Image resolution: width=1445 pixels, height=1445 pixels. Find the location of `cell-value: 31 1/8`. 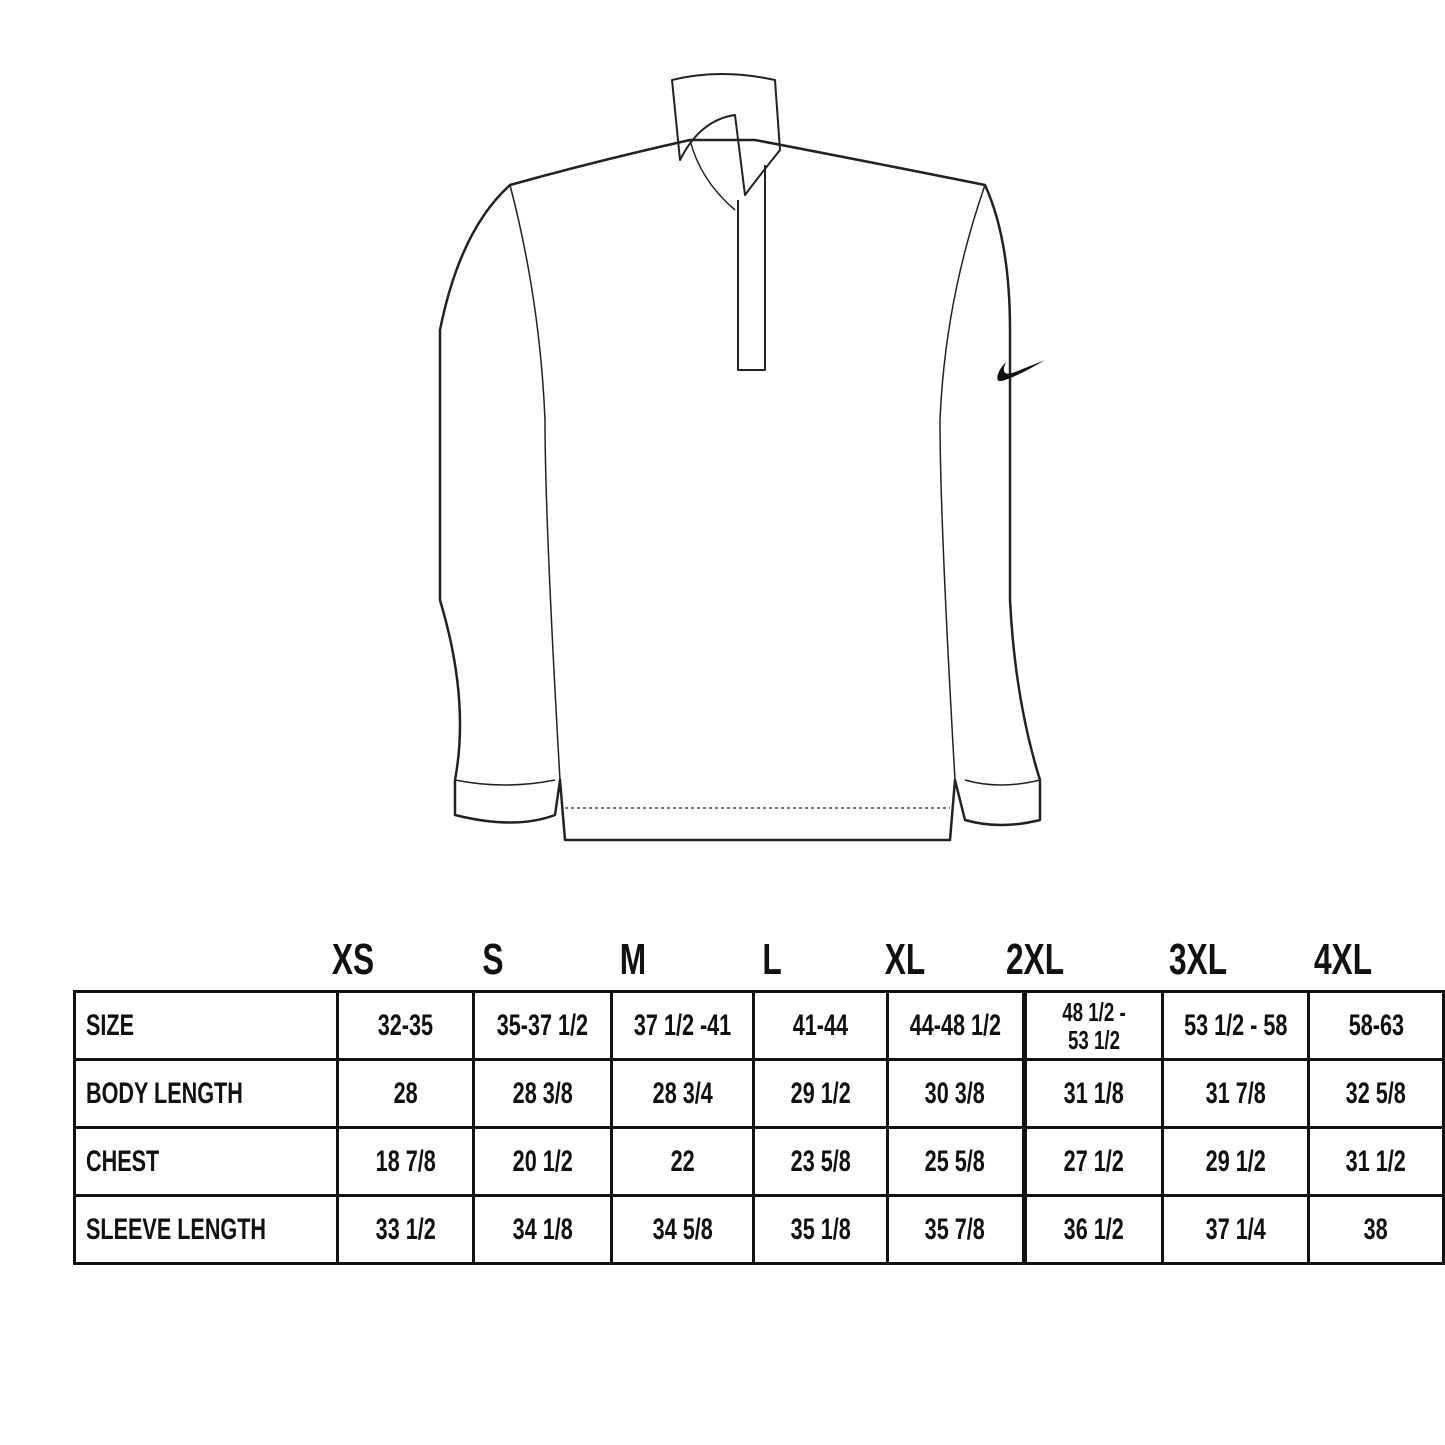

cell-value: 31 1/8 is located at coordinates (1093, 1093).